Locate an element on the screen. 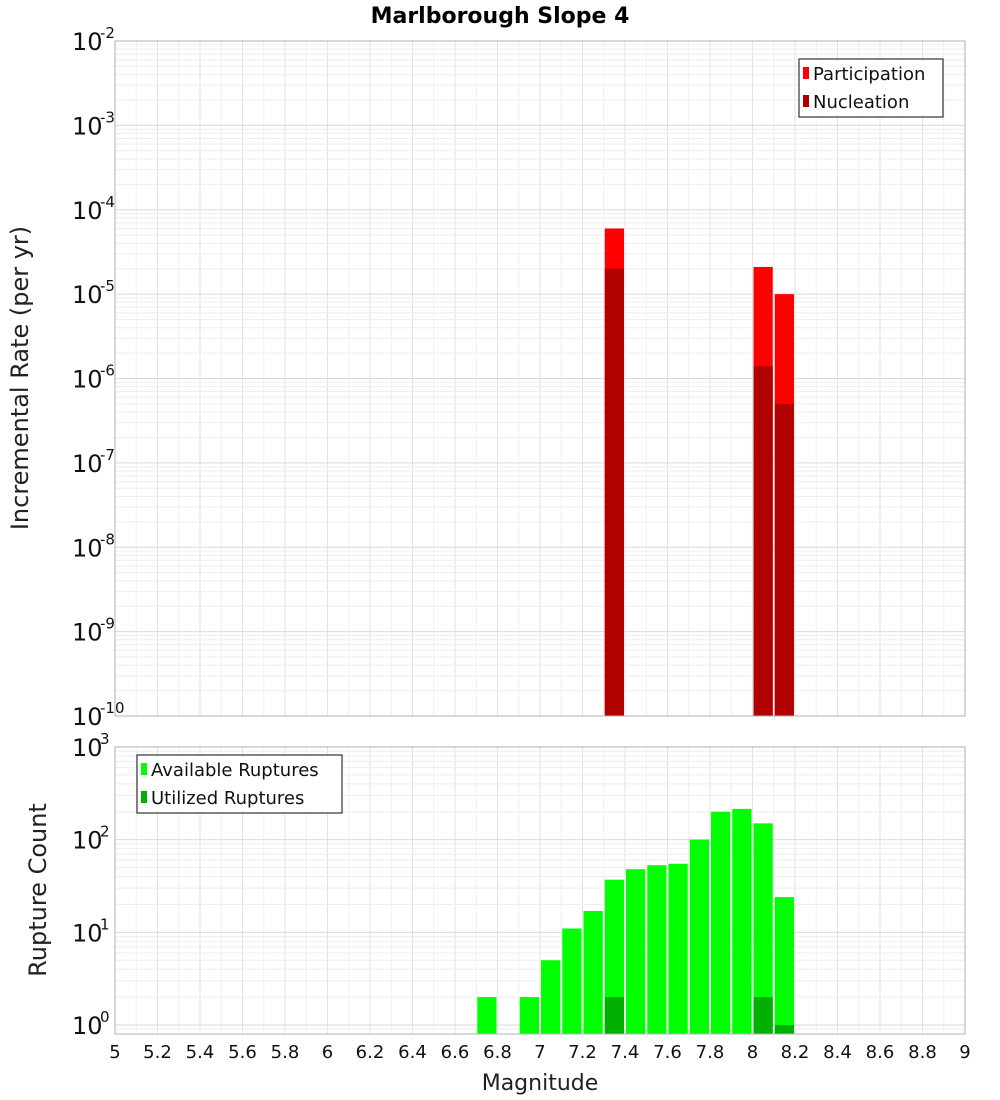  rate-legend: Participation Nucleation is located at coordinates (871, 88).